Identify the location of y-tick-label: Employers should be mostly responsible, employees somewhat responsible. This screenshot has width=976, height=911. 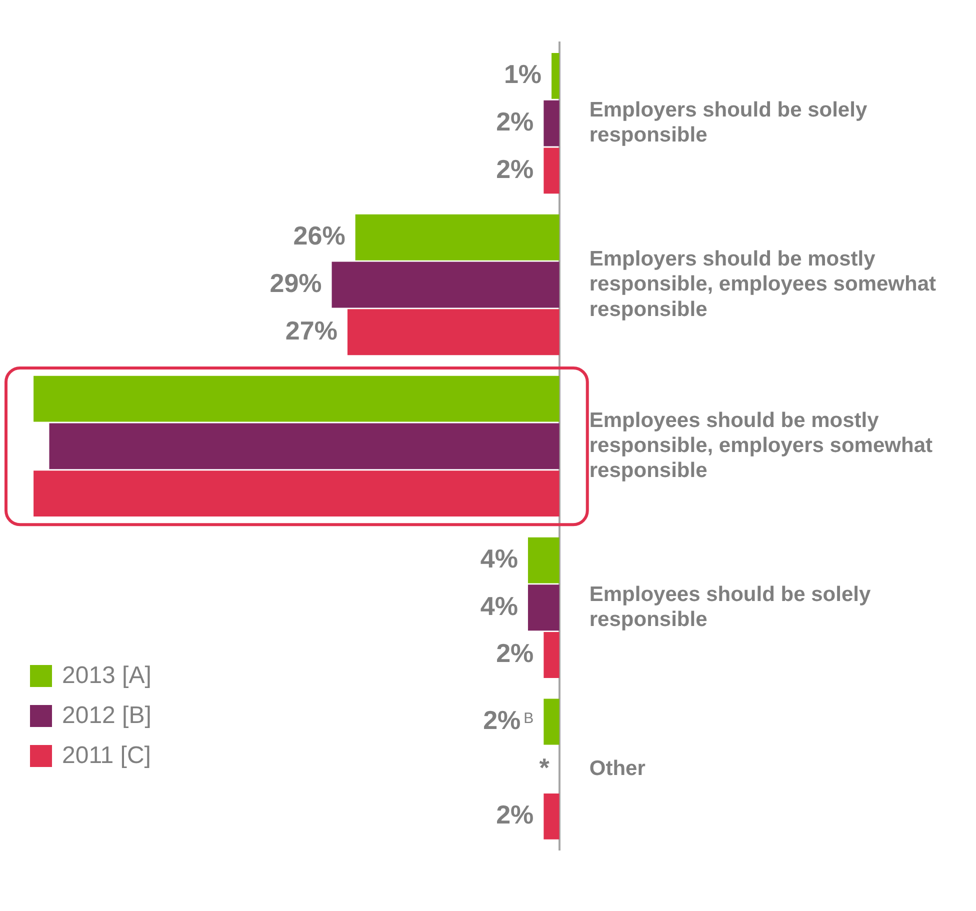
(762, 284).